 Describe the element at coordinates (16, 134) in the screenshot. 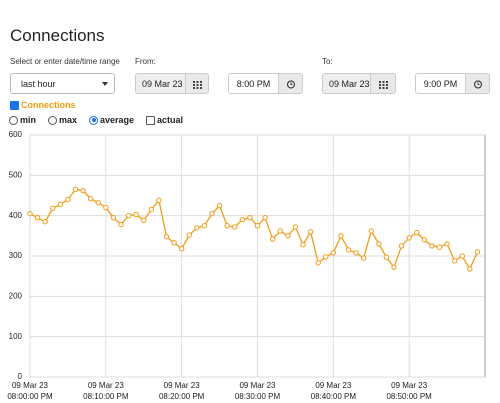

I see `y-tick-label: 600` at that location.